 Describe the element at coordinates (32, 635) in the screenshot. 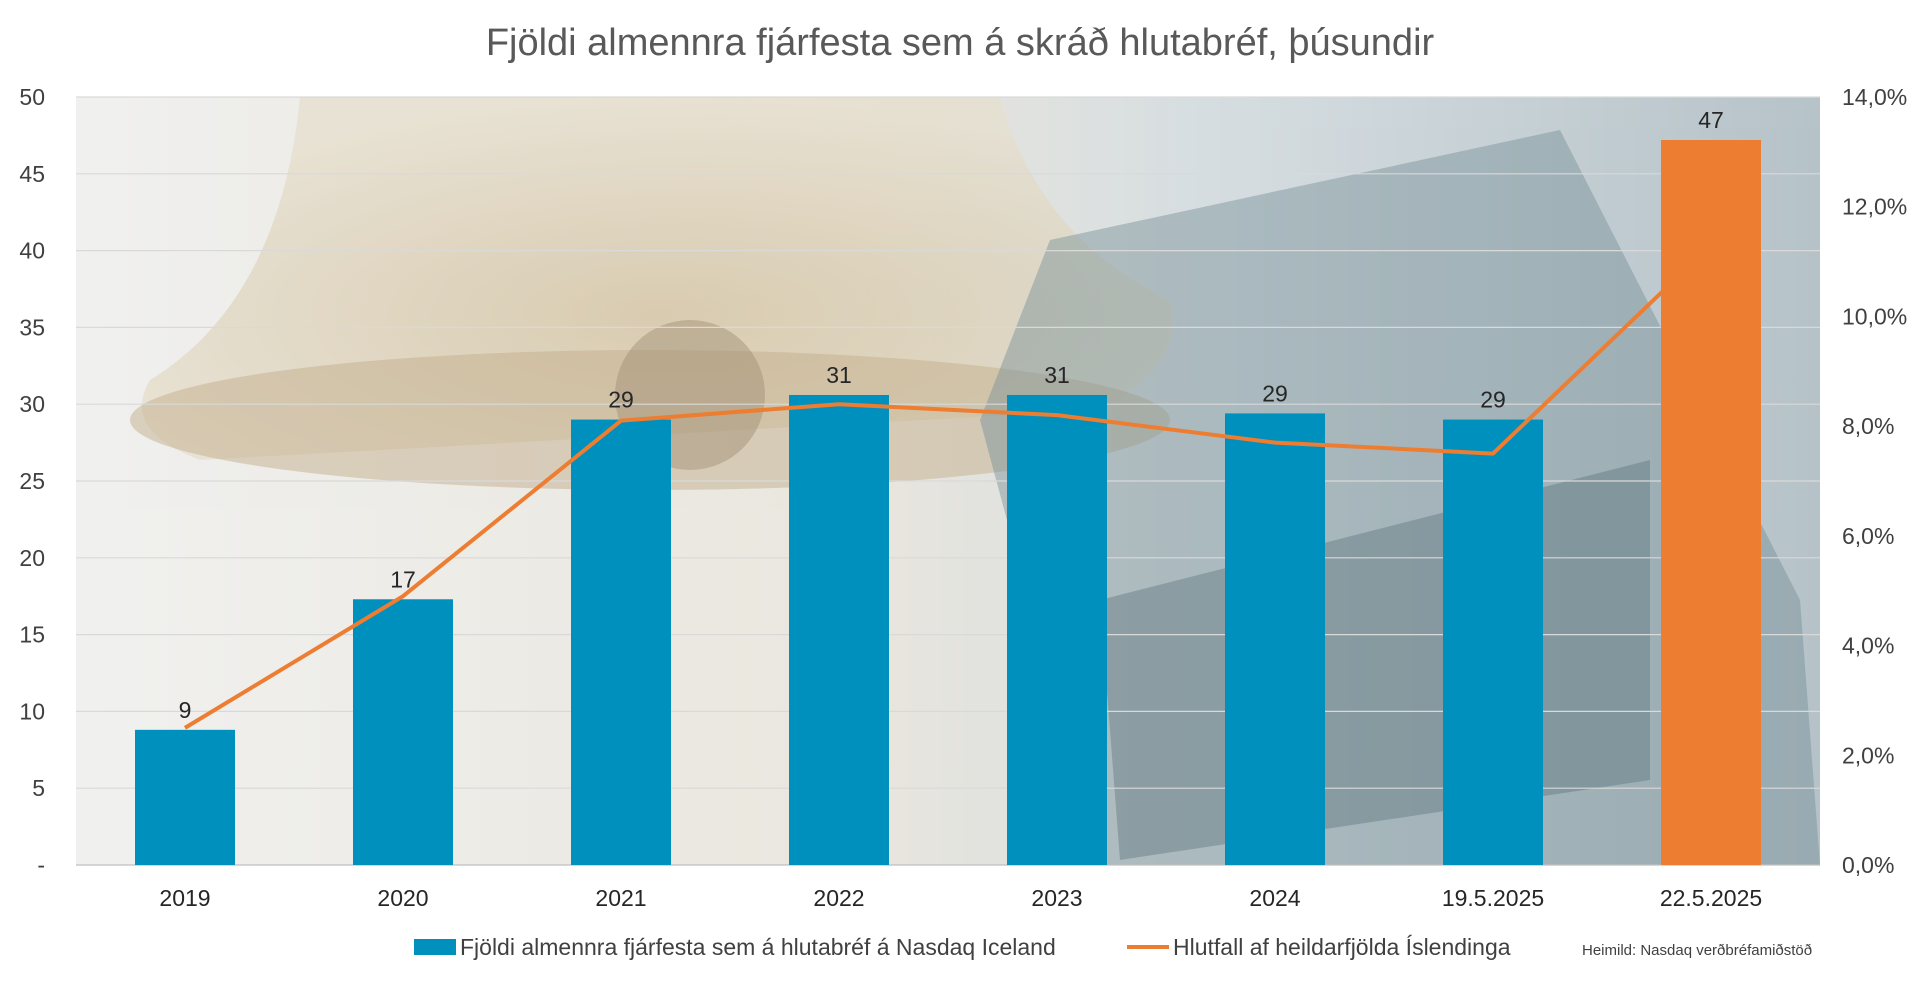

I see `left-tick-label: 15` at that location.